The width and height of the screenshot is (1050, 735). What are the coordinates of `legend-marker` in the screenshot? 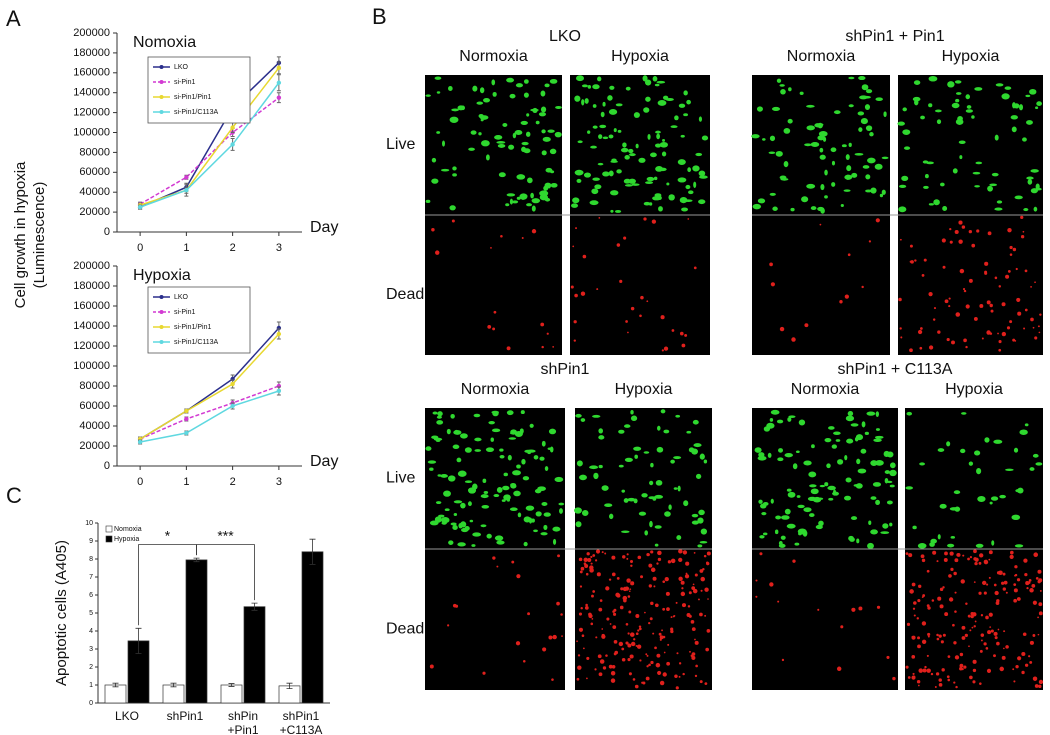 It's located at (161, 67).